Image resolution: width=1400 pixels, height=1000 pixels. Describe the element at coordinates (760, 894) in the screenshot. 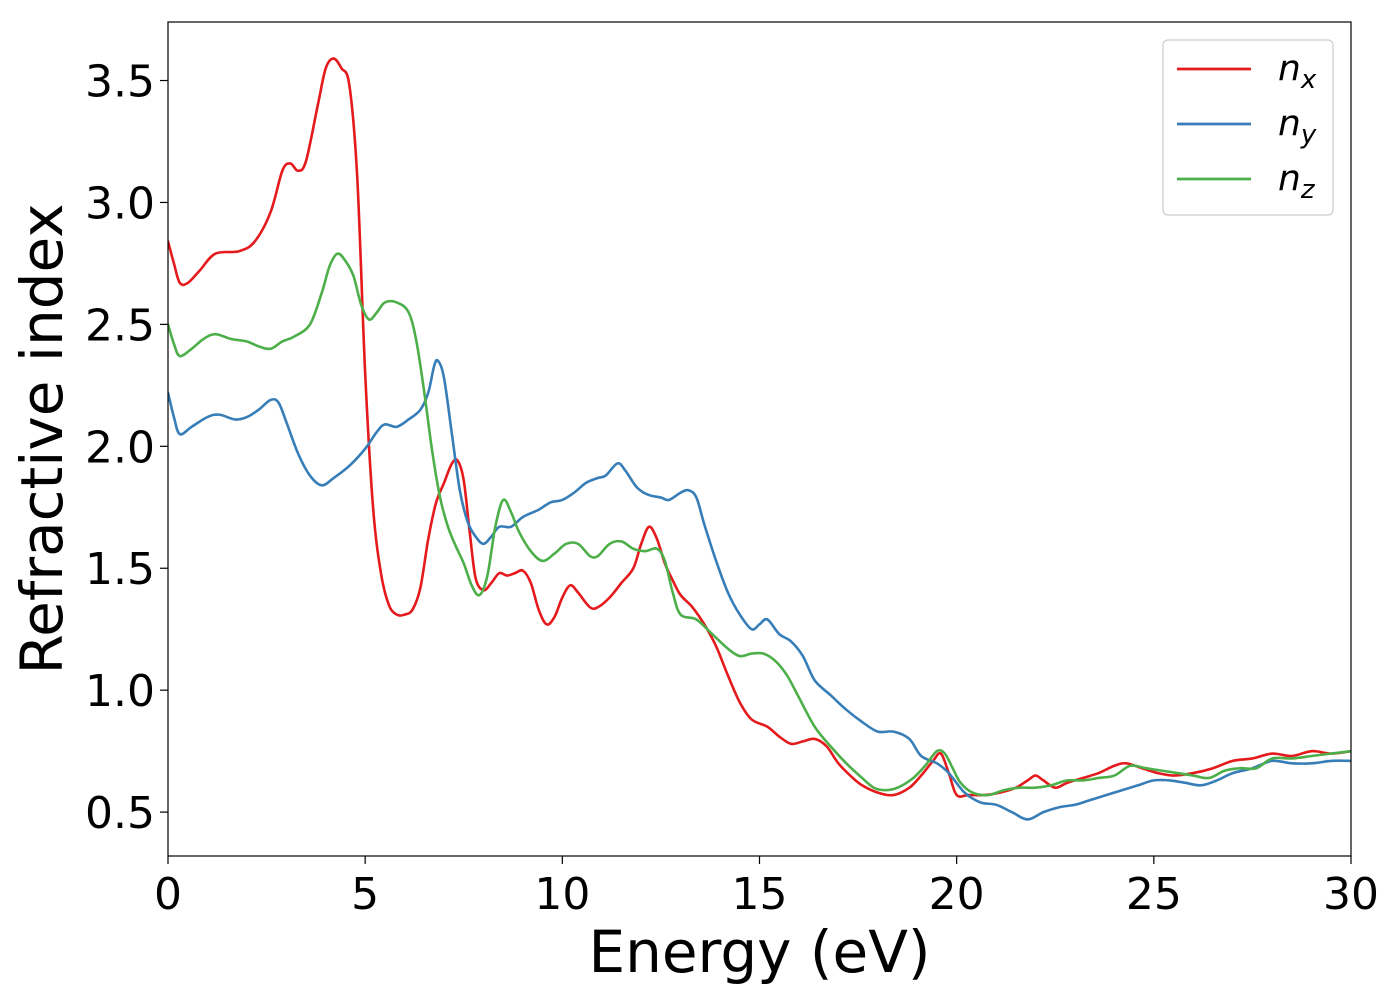

I see `x-tick-label: 15` at that location.